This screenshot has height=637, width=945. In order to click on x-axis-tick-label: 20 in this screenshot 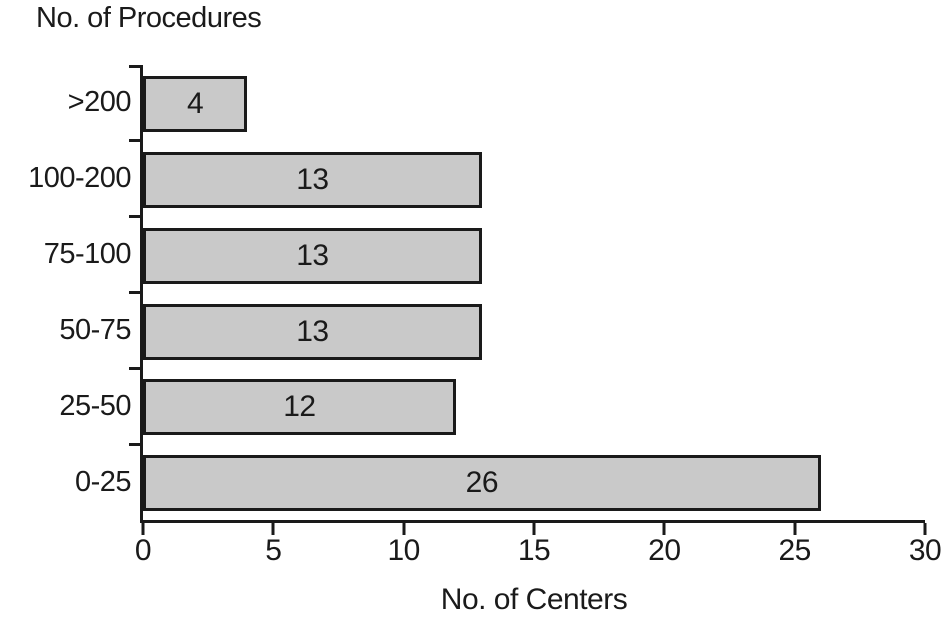, I will do `click(664, 550)`.